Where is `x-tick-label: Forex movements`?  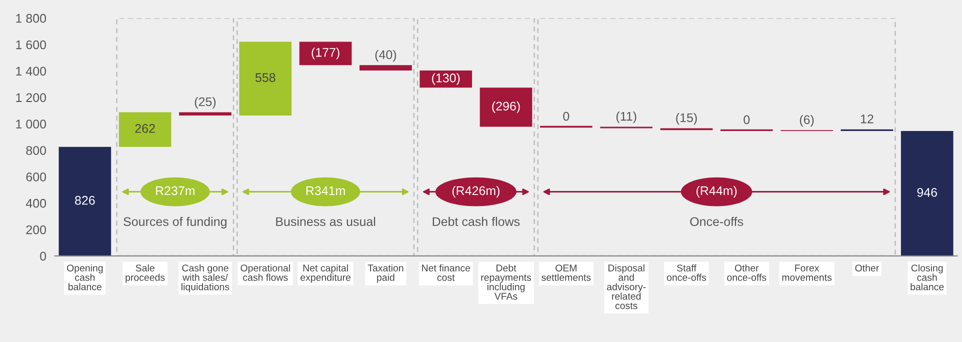 x-tick-label: Forex movements is located at coordinates (807, 272).